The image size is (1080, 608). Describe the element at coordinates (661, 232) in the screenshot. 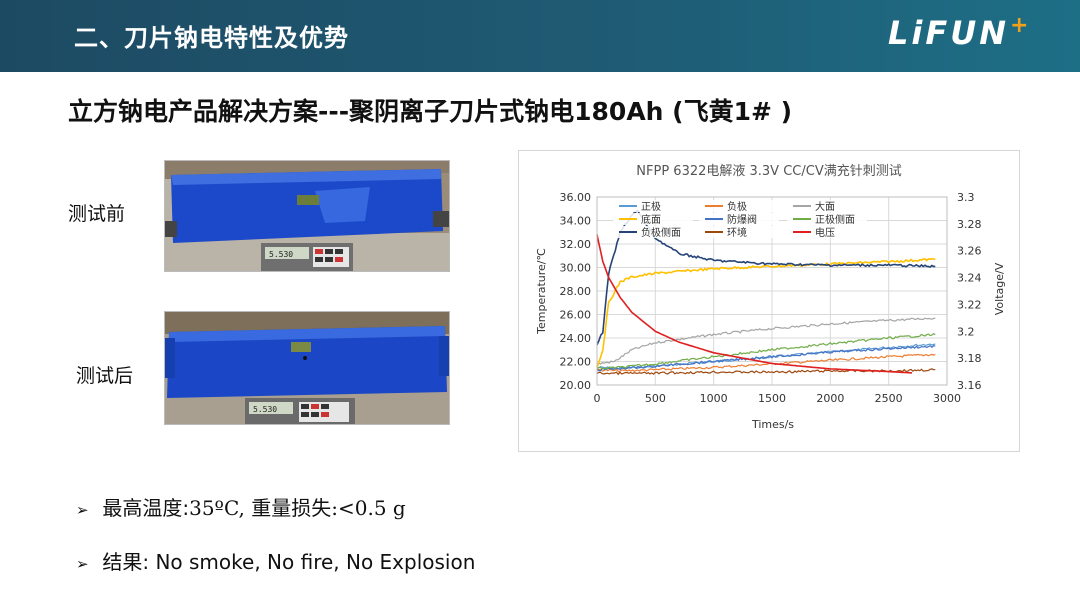

I see `legend-label: 负极侧面` at that location.